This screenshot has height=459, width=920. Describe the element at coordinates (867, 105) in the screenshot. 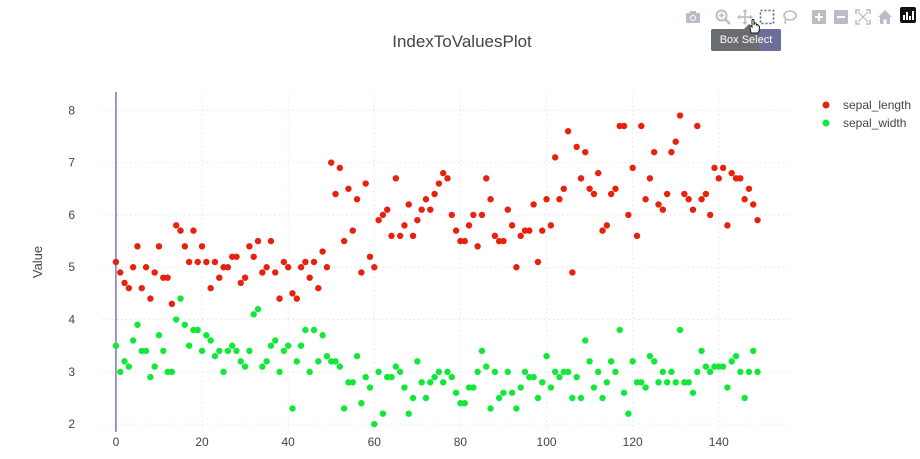

I see `legend-item-sepal_length: sepal_length` at that location.